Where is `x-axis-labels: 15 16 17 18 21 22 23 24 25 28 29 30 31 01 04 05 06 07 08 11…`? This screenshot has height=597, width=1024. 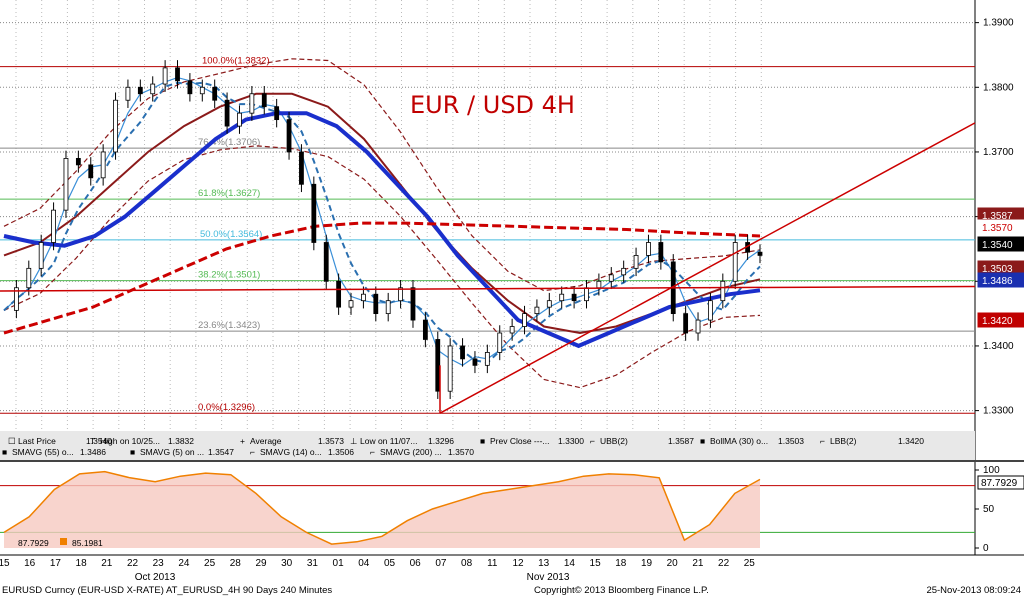 x-axis-labels: 15 16 17 18 21 22 23 24 25 28 29 30 31 01 04 05 06 07 08 11… is located at coordinates (377, 570).